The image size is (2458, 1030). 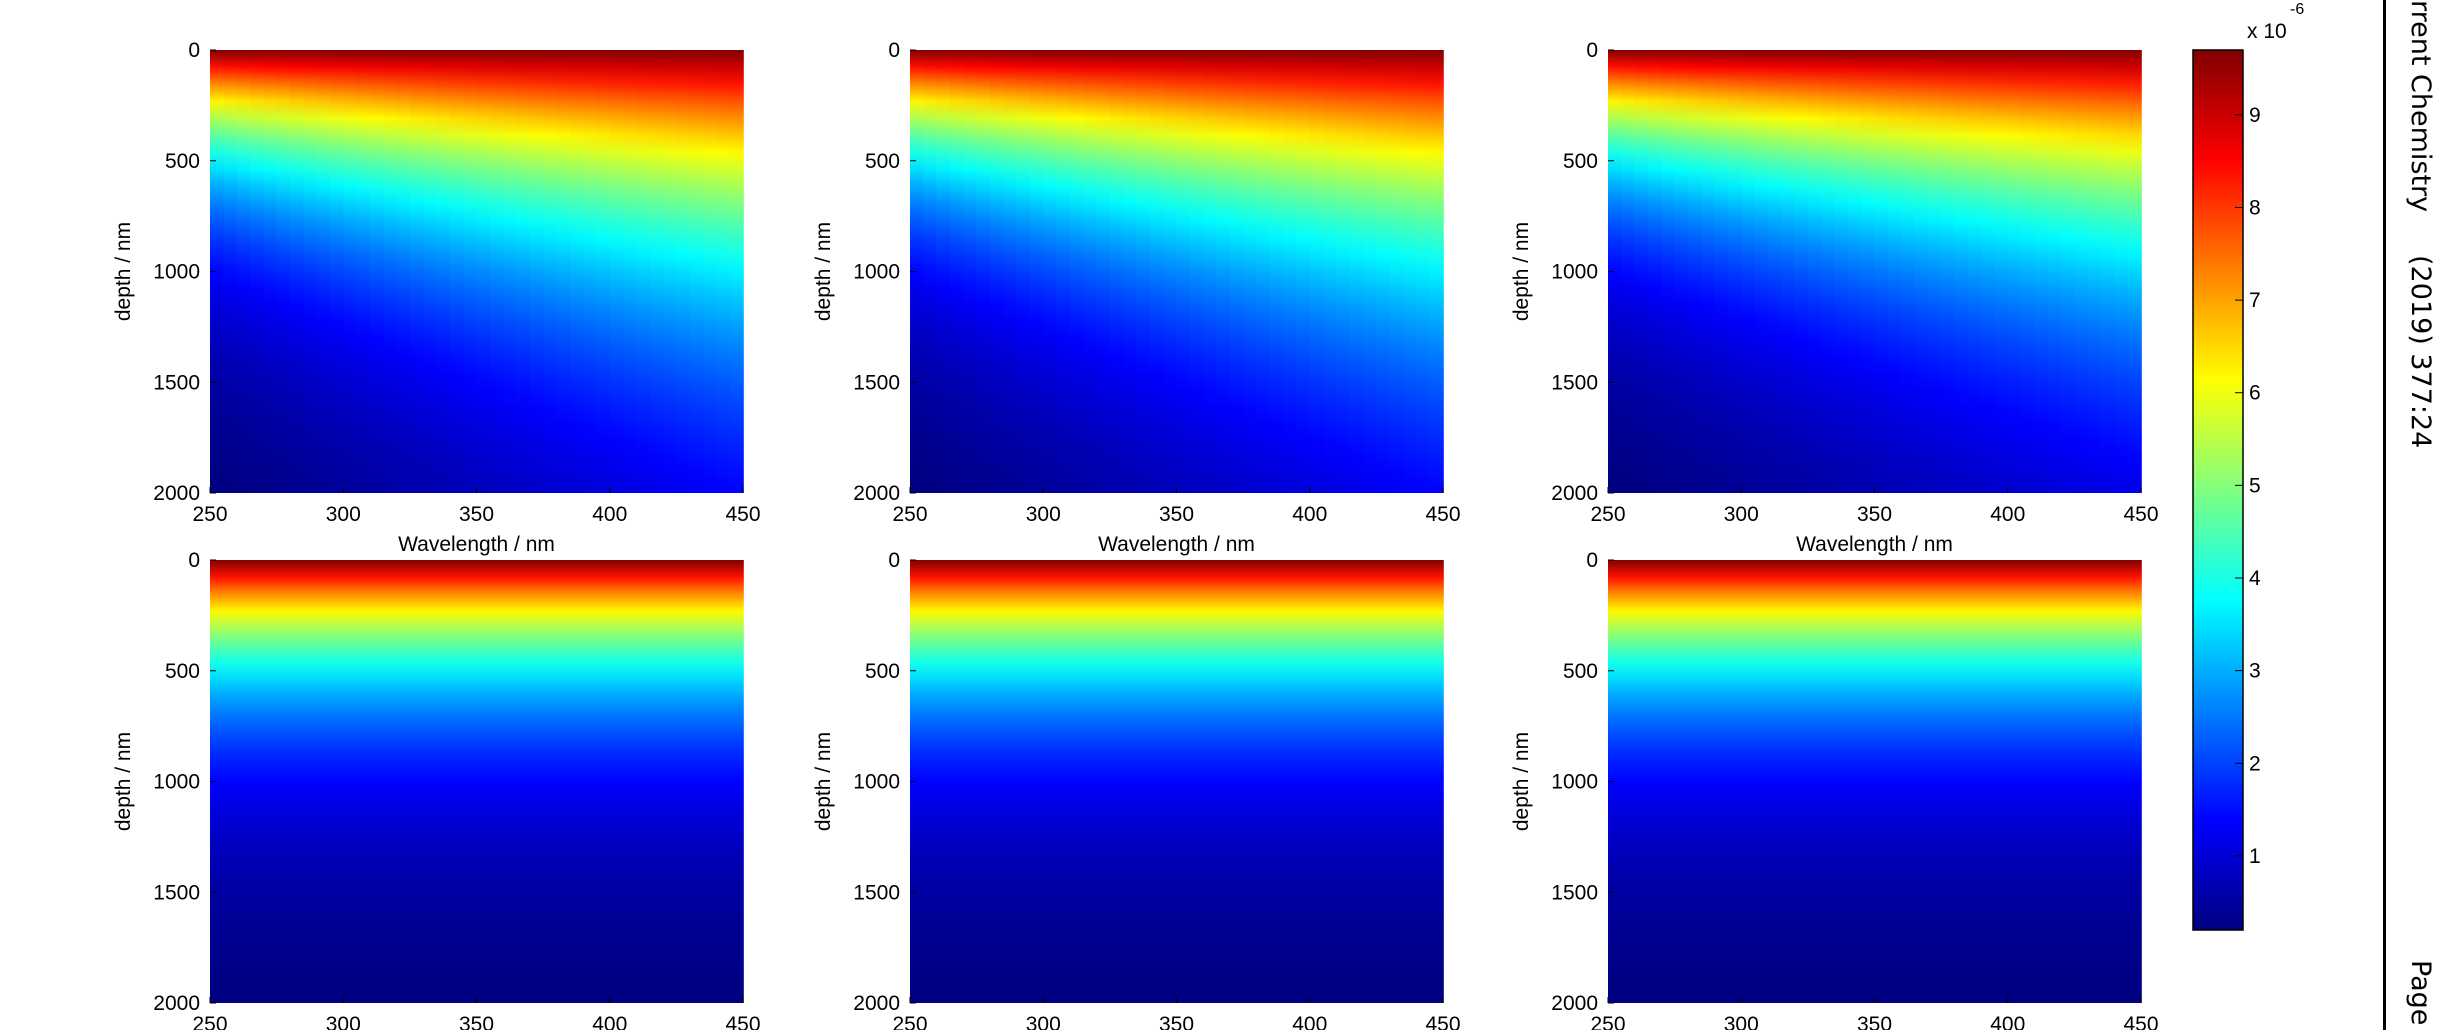 I want to click on y-tick-label: 1000, so click(x=1574, y=272).